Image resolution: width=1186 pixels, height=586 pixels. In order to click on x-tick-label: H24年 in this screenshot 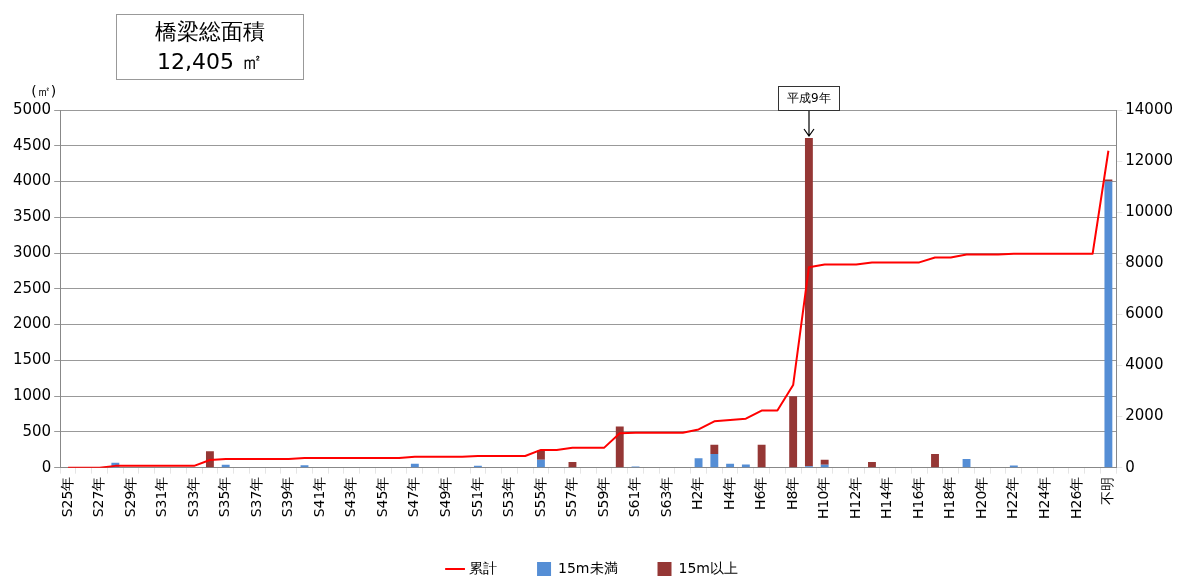, I will do `click(1043, 497)`.